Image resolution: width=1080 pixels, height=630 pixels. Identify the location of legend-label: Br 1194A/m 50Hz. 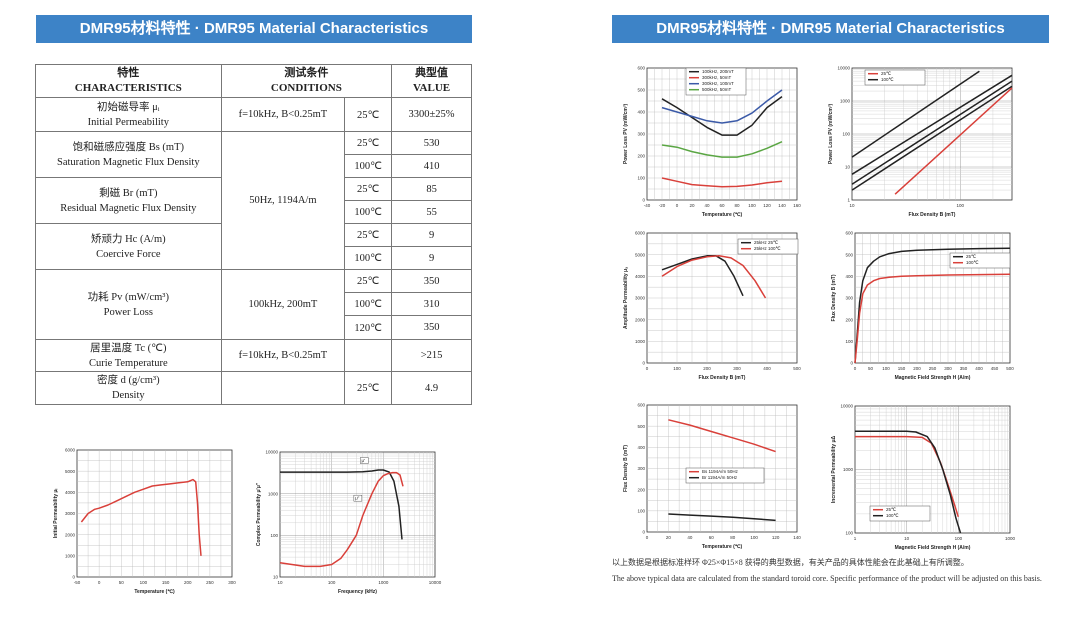
(720, 477).